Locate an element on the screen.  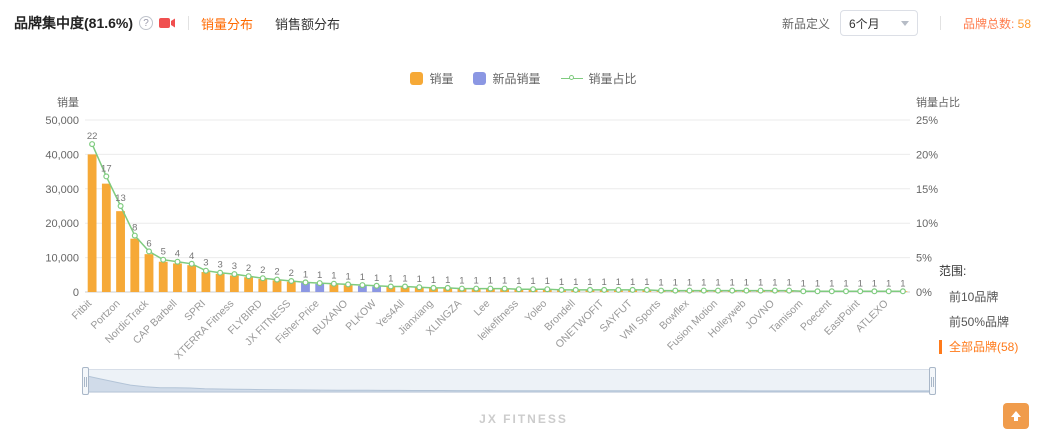
line-marker-icon is located at coordinates (571, 77).